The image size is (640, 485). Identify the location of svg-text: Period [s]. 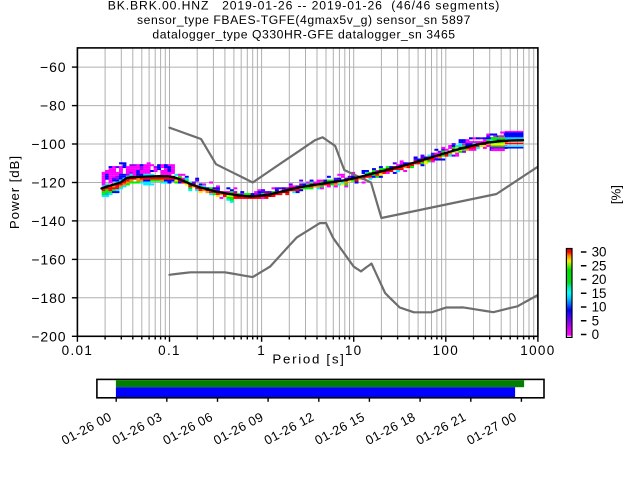
(308, 359).